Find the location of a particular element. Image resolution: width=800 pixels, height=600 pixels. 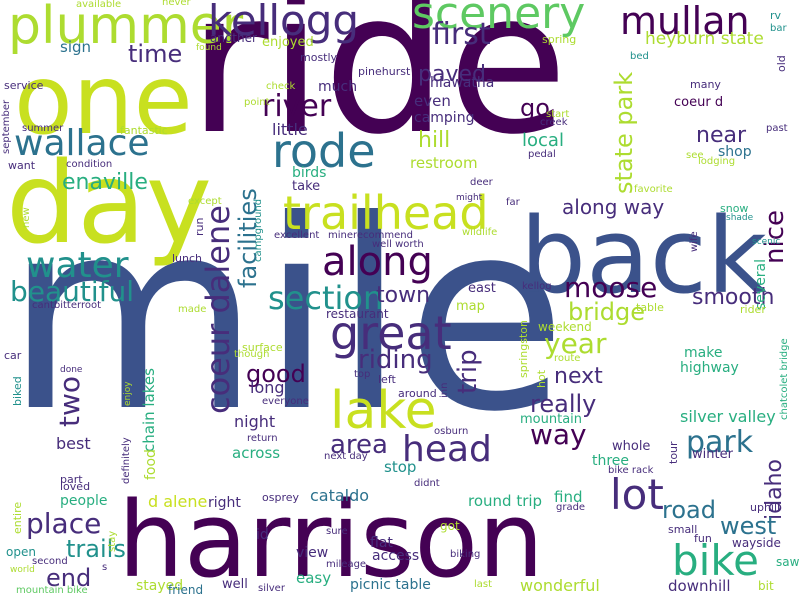

word-shop: shop is located at coordinates (735, 152).